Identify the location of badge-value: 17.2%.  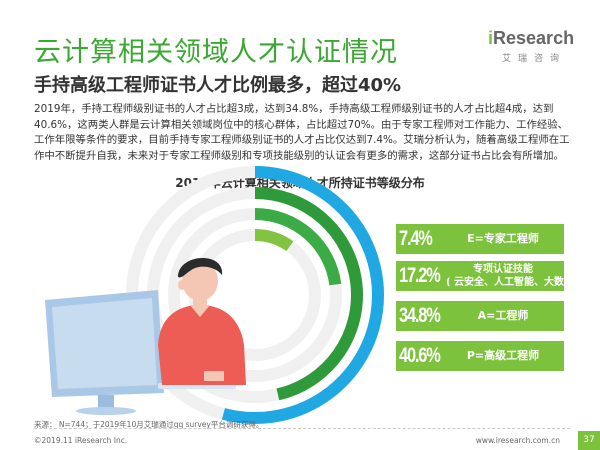
(420, 275).